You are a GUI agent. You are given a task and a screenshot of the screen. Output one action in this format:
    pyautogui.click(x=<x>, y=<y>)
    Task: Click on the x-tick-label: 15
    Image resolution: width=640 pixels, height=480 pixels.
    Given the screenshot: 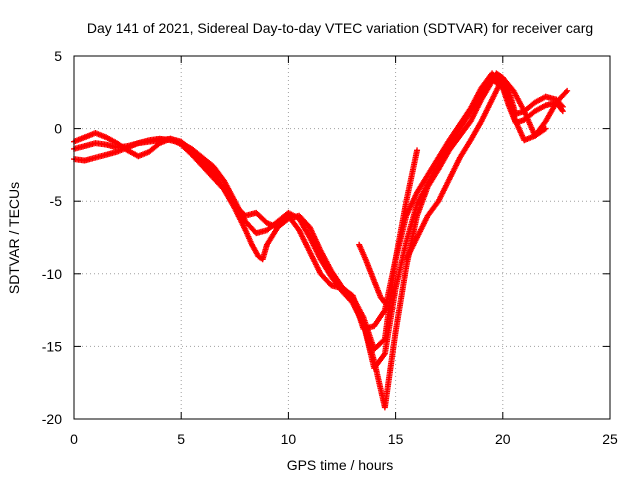 What is the action you would take?
    pyautogui.click(x=396, y=439)
    